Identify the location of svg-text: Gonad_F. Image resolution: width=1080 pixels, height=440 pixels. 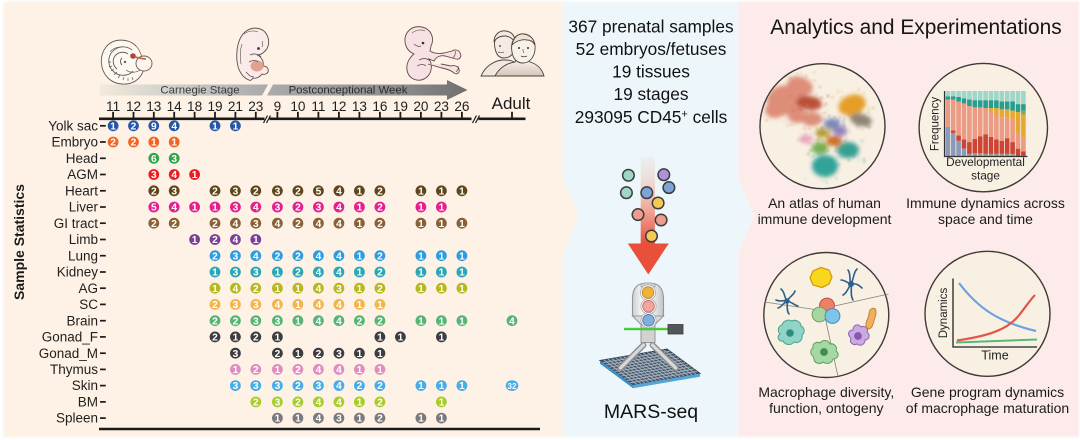
(70, 337).